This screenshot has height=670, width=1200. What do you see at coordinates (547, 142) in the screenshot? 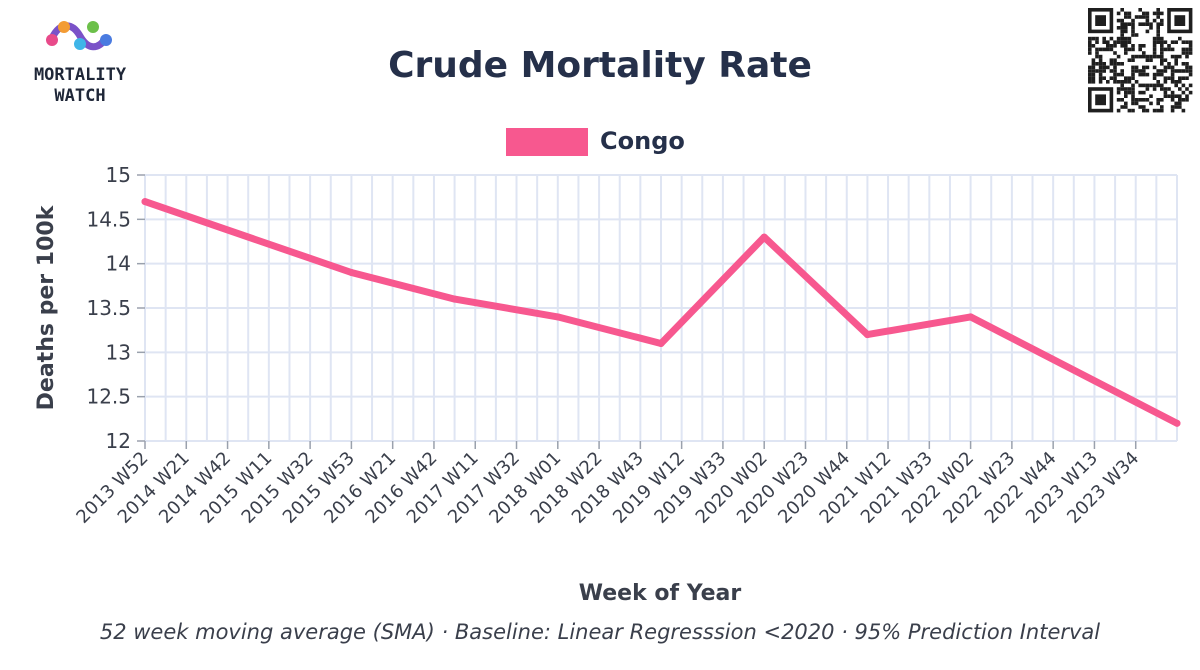
I see `legend-swatch` at bounding box center [547, 142].